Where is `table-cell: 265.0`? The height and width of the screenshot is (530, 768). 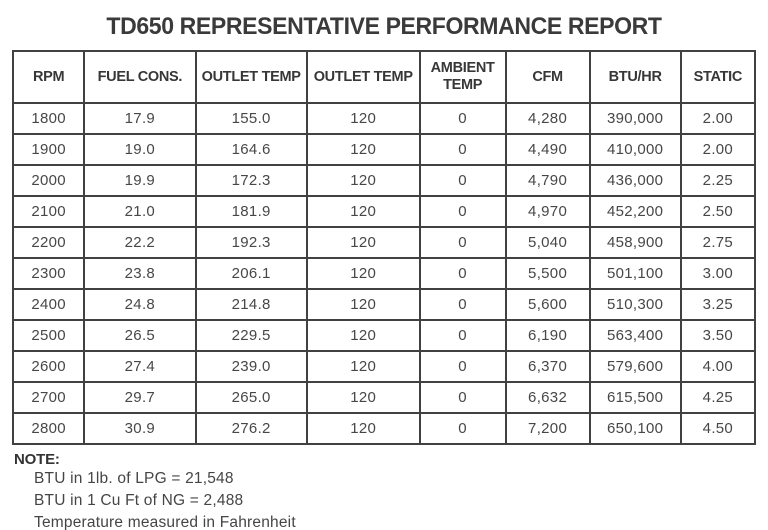
table-cell: 265.0 is located at coordinates (251, 397).